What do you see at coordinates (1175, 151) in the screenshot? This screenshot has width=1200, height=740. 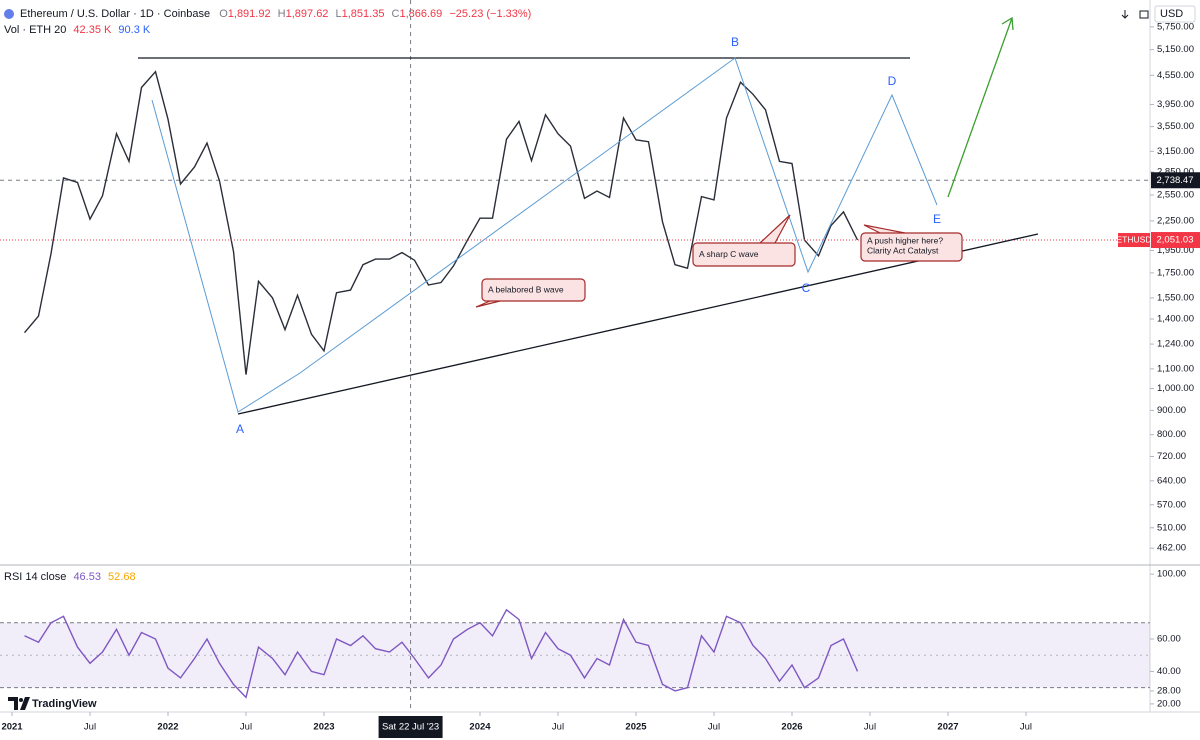 I see `y-tick-label: 3,150.00` at bounding box center [1175, 151].